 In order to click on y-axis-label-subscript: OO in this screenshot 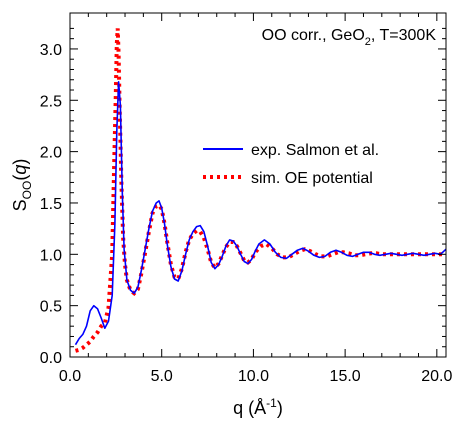, I will do `click(27, 190)`.